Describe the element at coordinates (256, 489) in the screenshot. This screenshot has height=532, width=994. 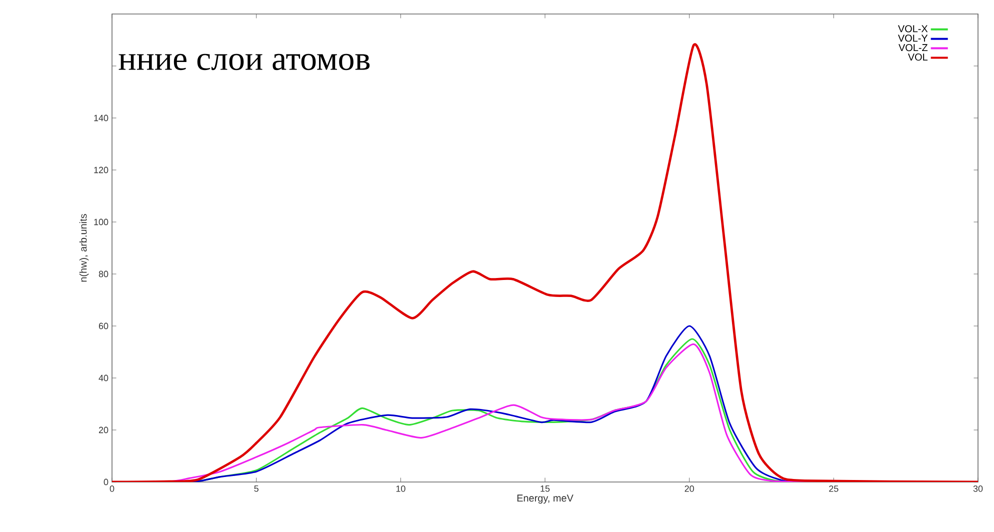
I see `x-tick-label: 5` at that location.